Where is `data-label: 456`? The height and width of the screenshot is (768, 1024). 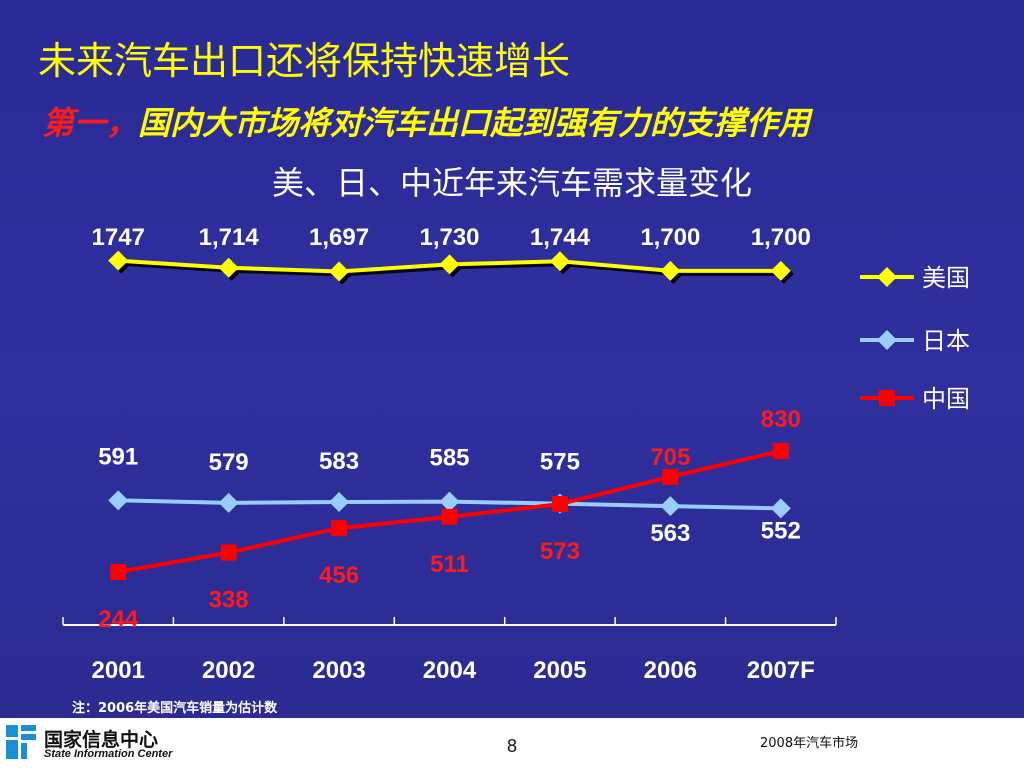 data-label: 456 is located at coordinates (339, 575).